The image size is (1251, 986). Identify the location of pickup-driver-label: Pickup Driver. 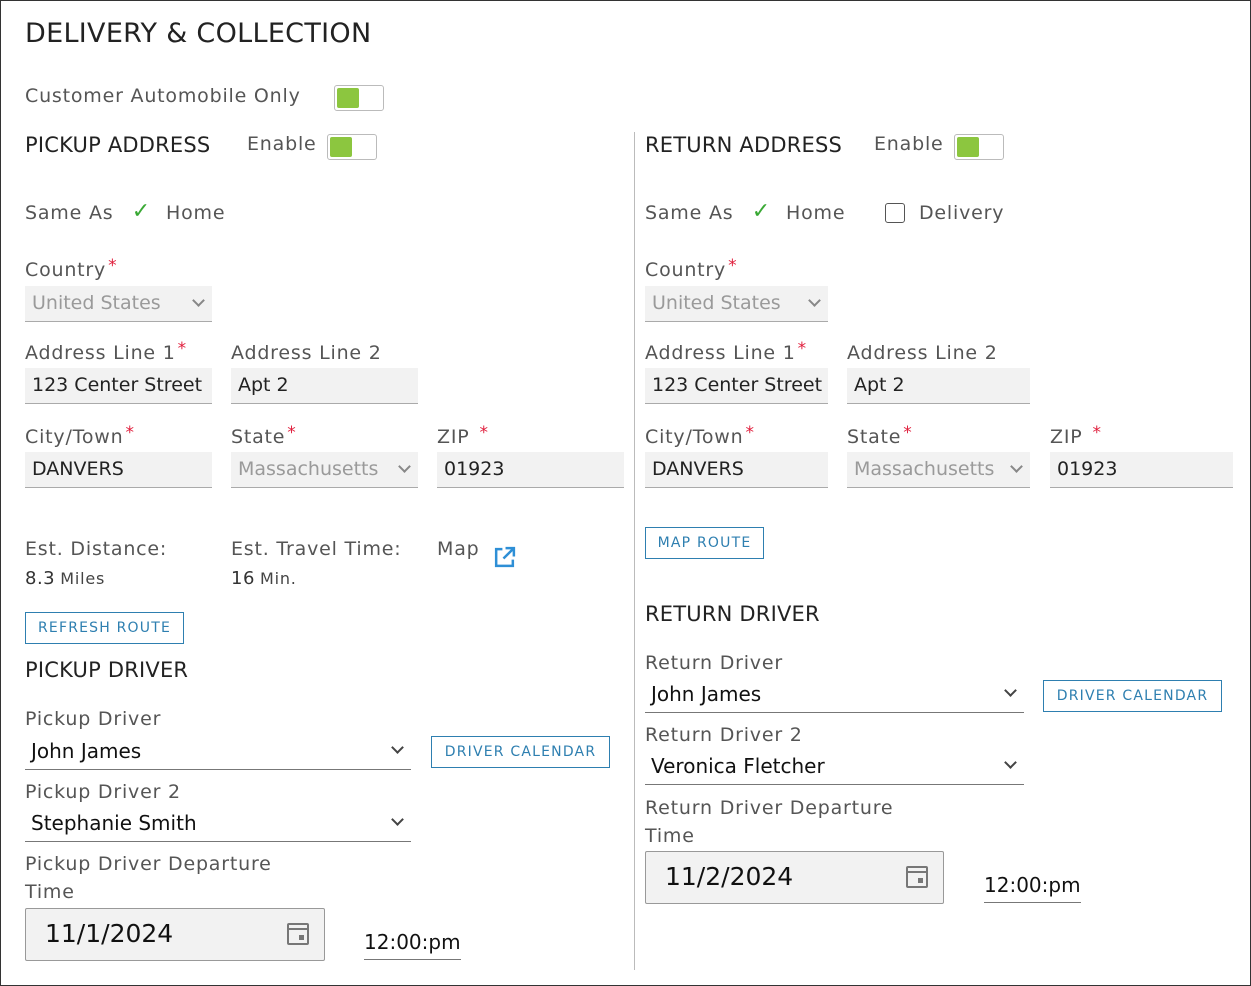
(93, 719).